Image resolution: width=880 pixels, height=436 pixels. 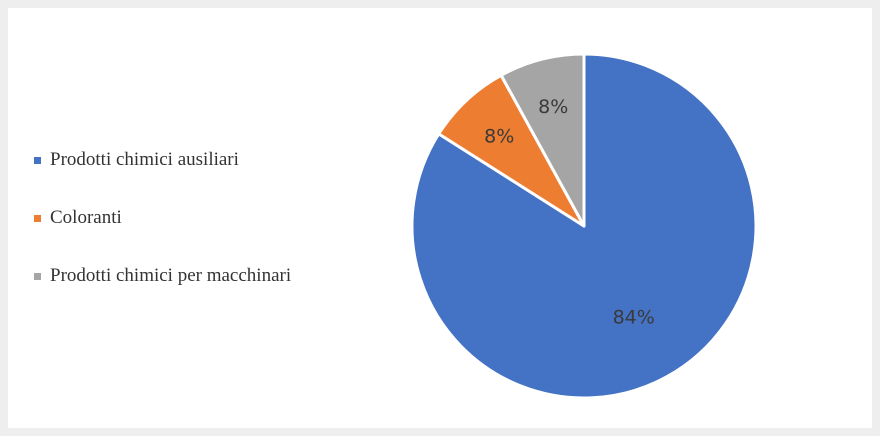 I want to click on legend-label: Coloranti, so click(x=86, y=217).